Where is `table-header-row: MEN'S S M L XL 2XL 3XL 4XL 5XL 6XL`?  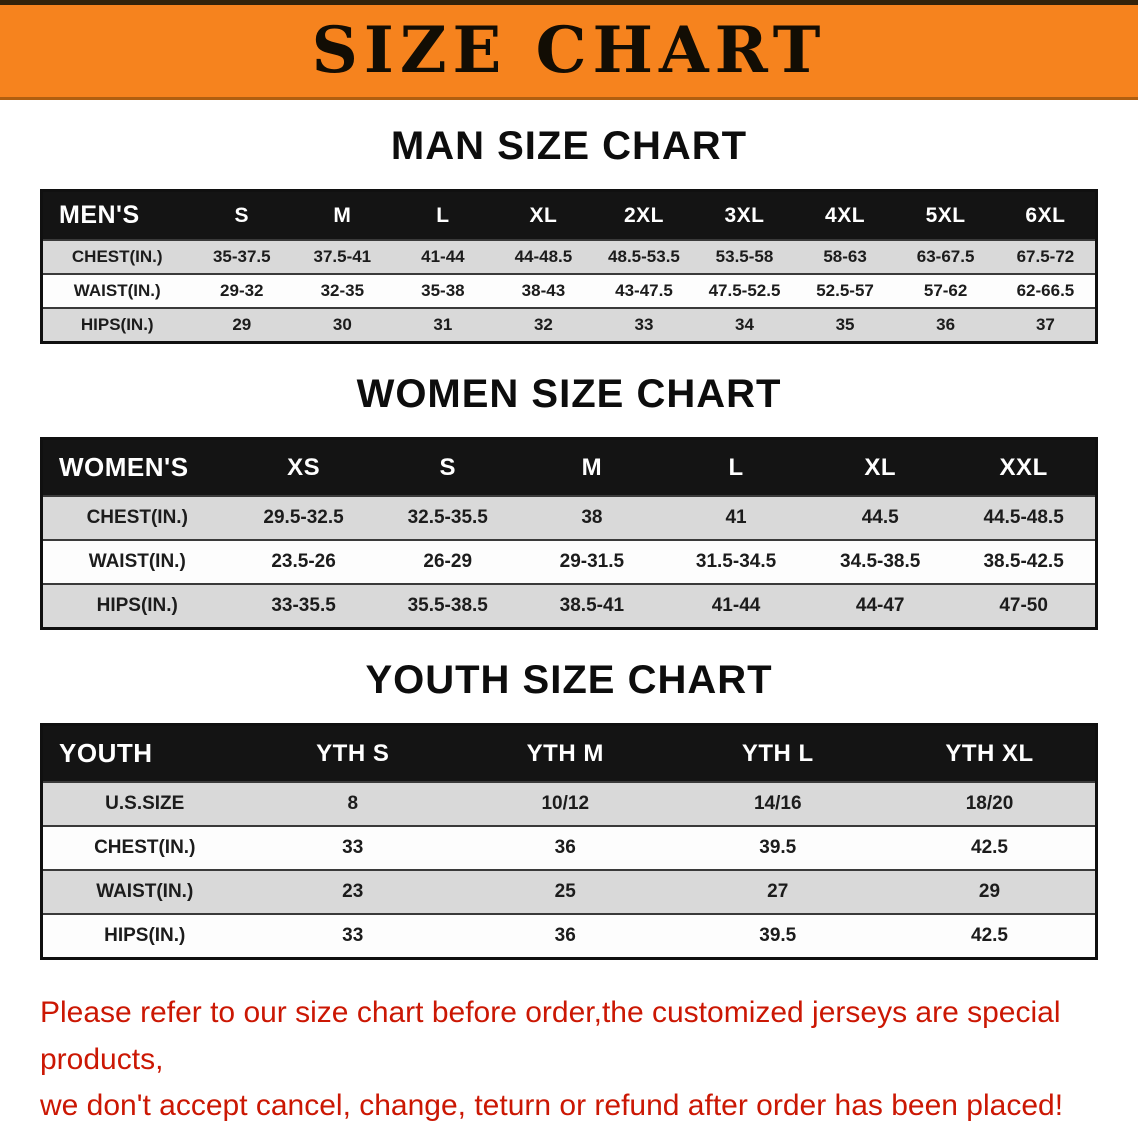 table-header-row: MEN'S S M L XL 2XL 3XL 4XL 5XL 6XL is located at coordinates (569, 215).